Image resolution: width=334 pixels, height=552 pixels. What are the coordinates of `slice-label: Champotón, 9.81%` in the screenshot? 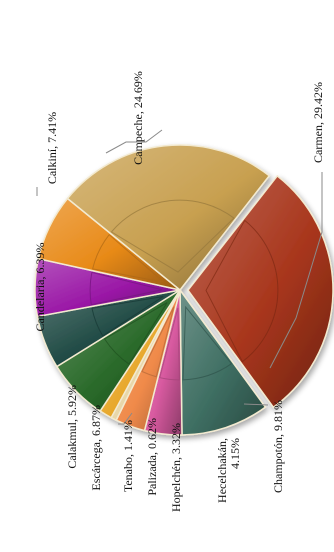 It's located at (278, 446).